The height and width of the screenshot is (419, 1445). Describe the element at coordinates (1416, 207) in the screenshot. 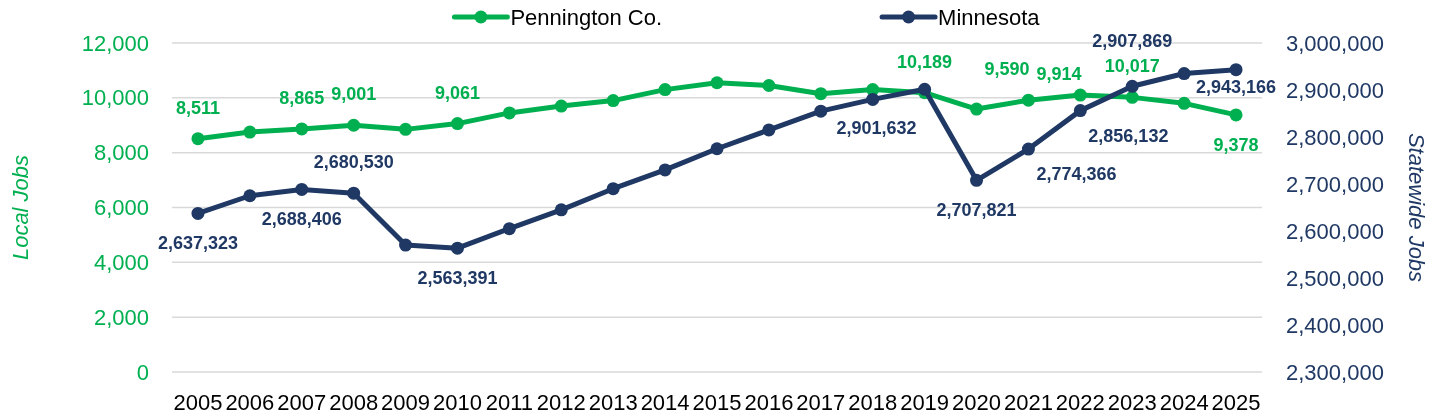

I see `y2-axis-title: Statewide Jobs` at that location.